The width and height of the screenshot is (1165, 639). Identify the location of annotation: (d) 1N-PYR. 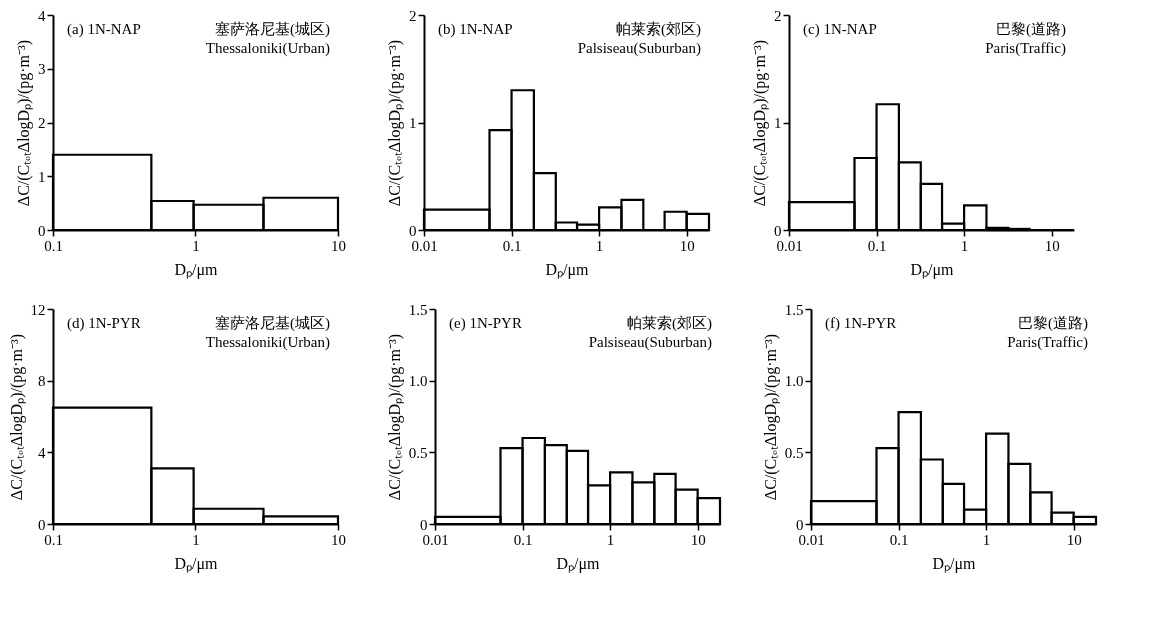
(104, 323).